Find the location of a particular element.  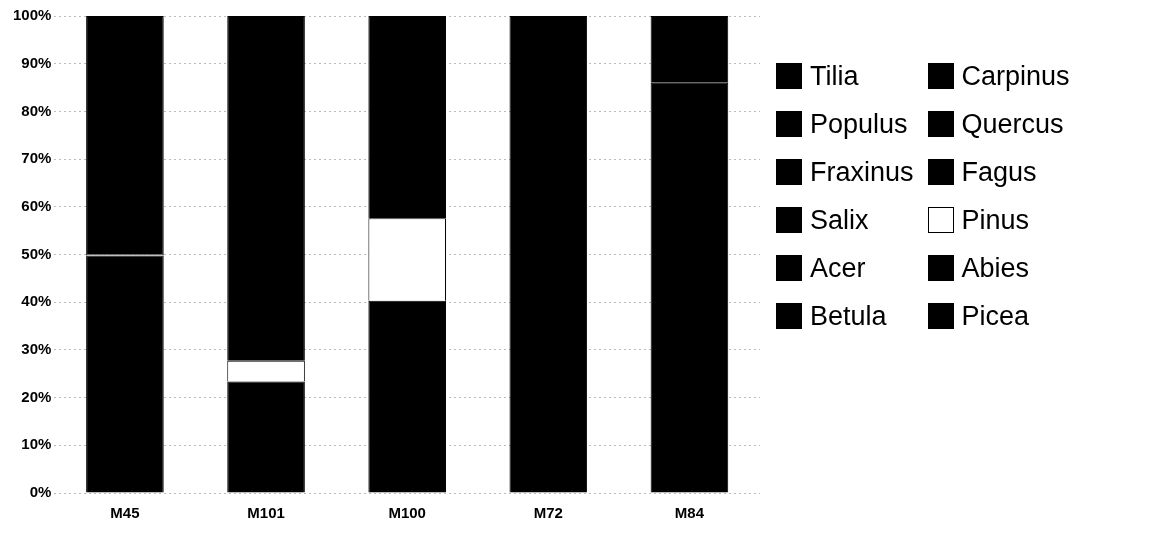

legend-label: Populus is located at coordinates (859, 124).